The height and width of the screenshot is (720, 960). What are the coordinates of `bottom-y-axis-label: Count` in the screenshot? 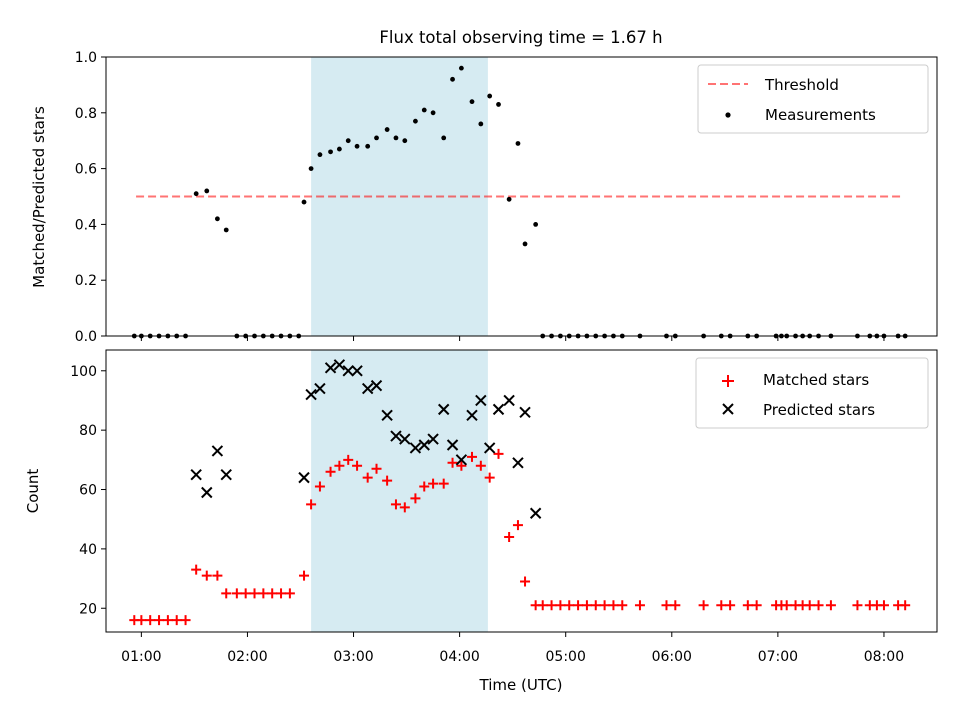 It's located at (33, 491).